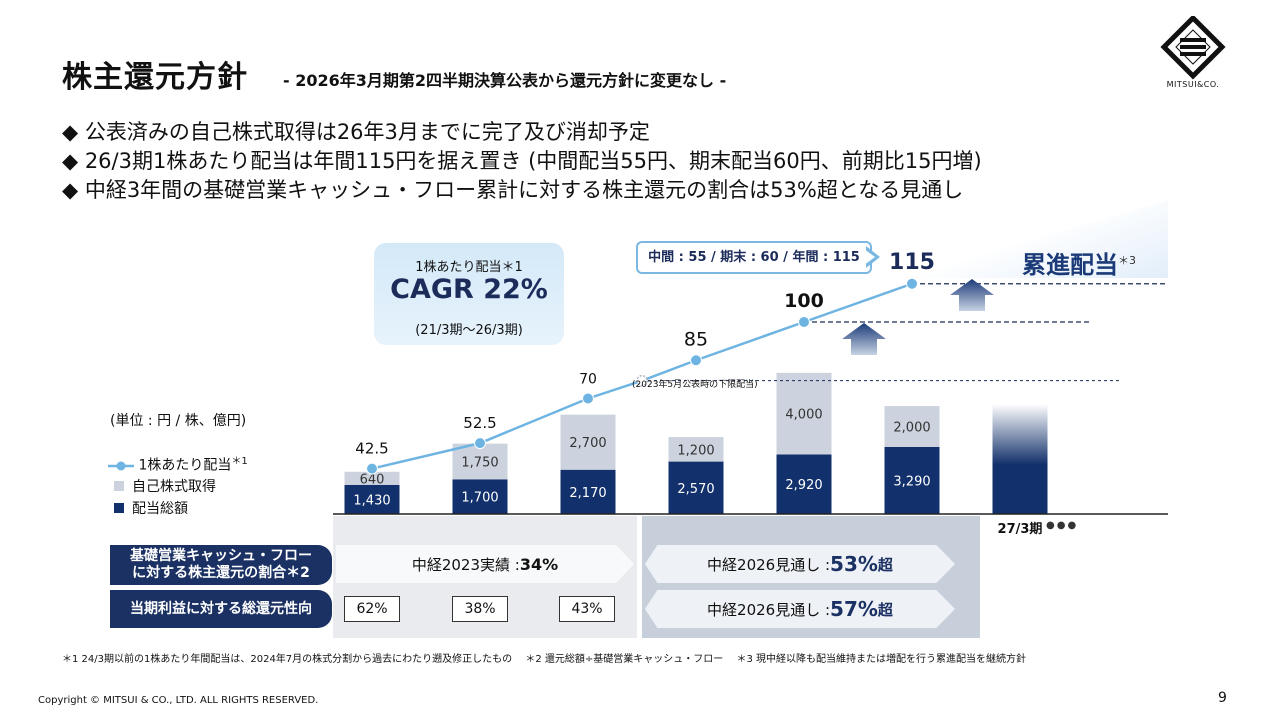 This screenshot has height=720, width=1280. I want to click on row2-outlook-prefix: 中経2026見通し :, so click(769, 609).